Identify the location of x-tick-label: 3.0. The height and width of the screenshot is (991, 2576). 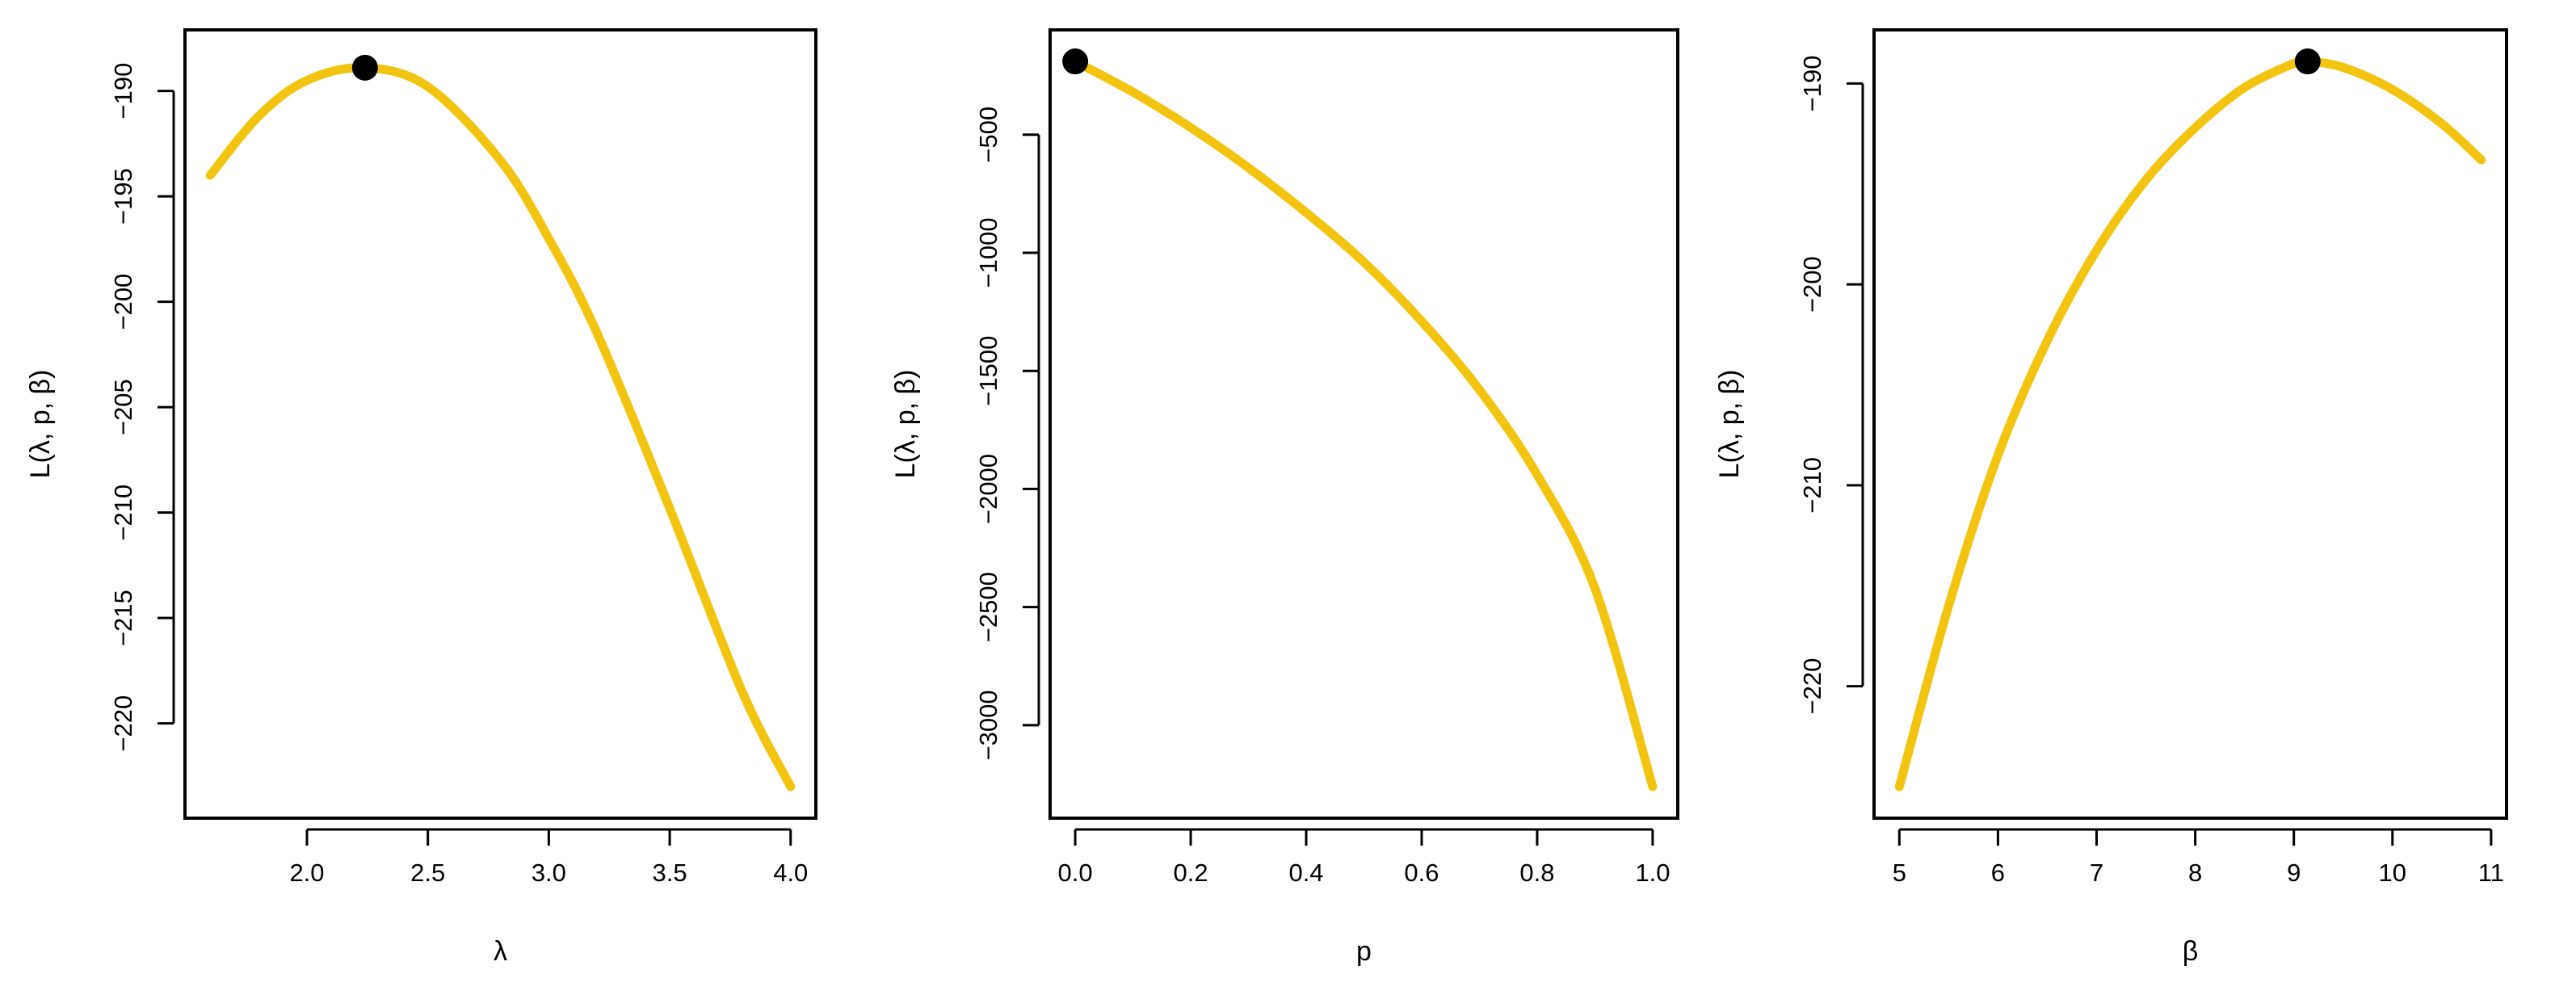
(549, 873).